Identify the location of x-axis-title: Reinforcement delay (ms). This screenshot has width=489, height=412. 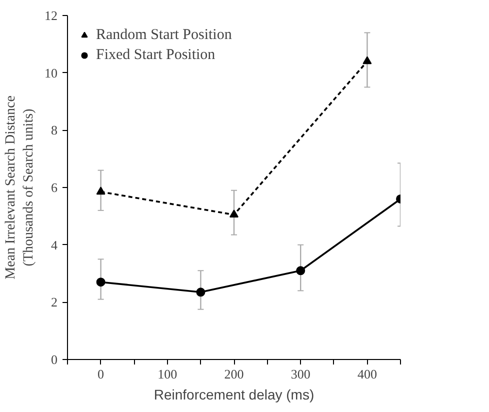
(234, 394).